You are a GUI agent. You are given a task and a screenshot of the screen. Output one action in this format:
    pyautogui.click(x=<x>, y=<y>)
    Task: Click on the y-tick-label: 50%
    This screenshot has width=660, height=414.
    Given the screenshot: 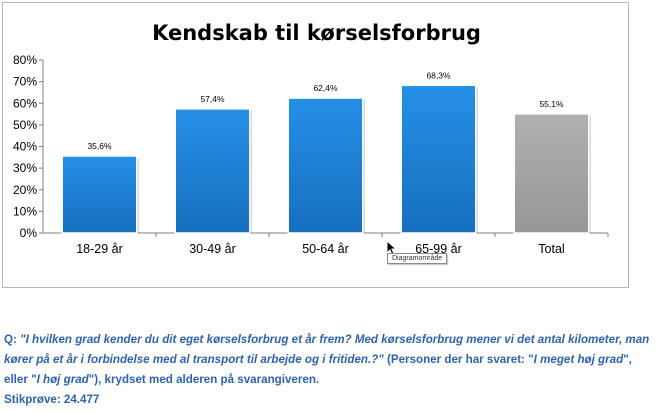 What is the action you would take?
    pyautogui.click(x=25, y=125)
    